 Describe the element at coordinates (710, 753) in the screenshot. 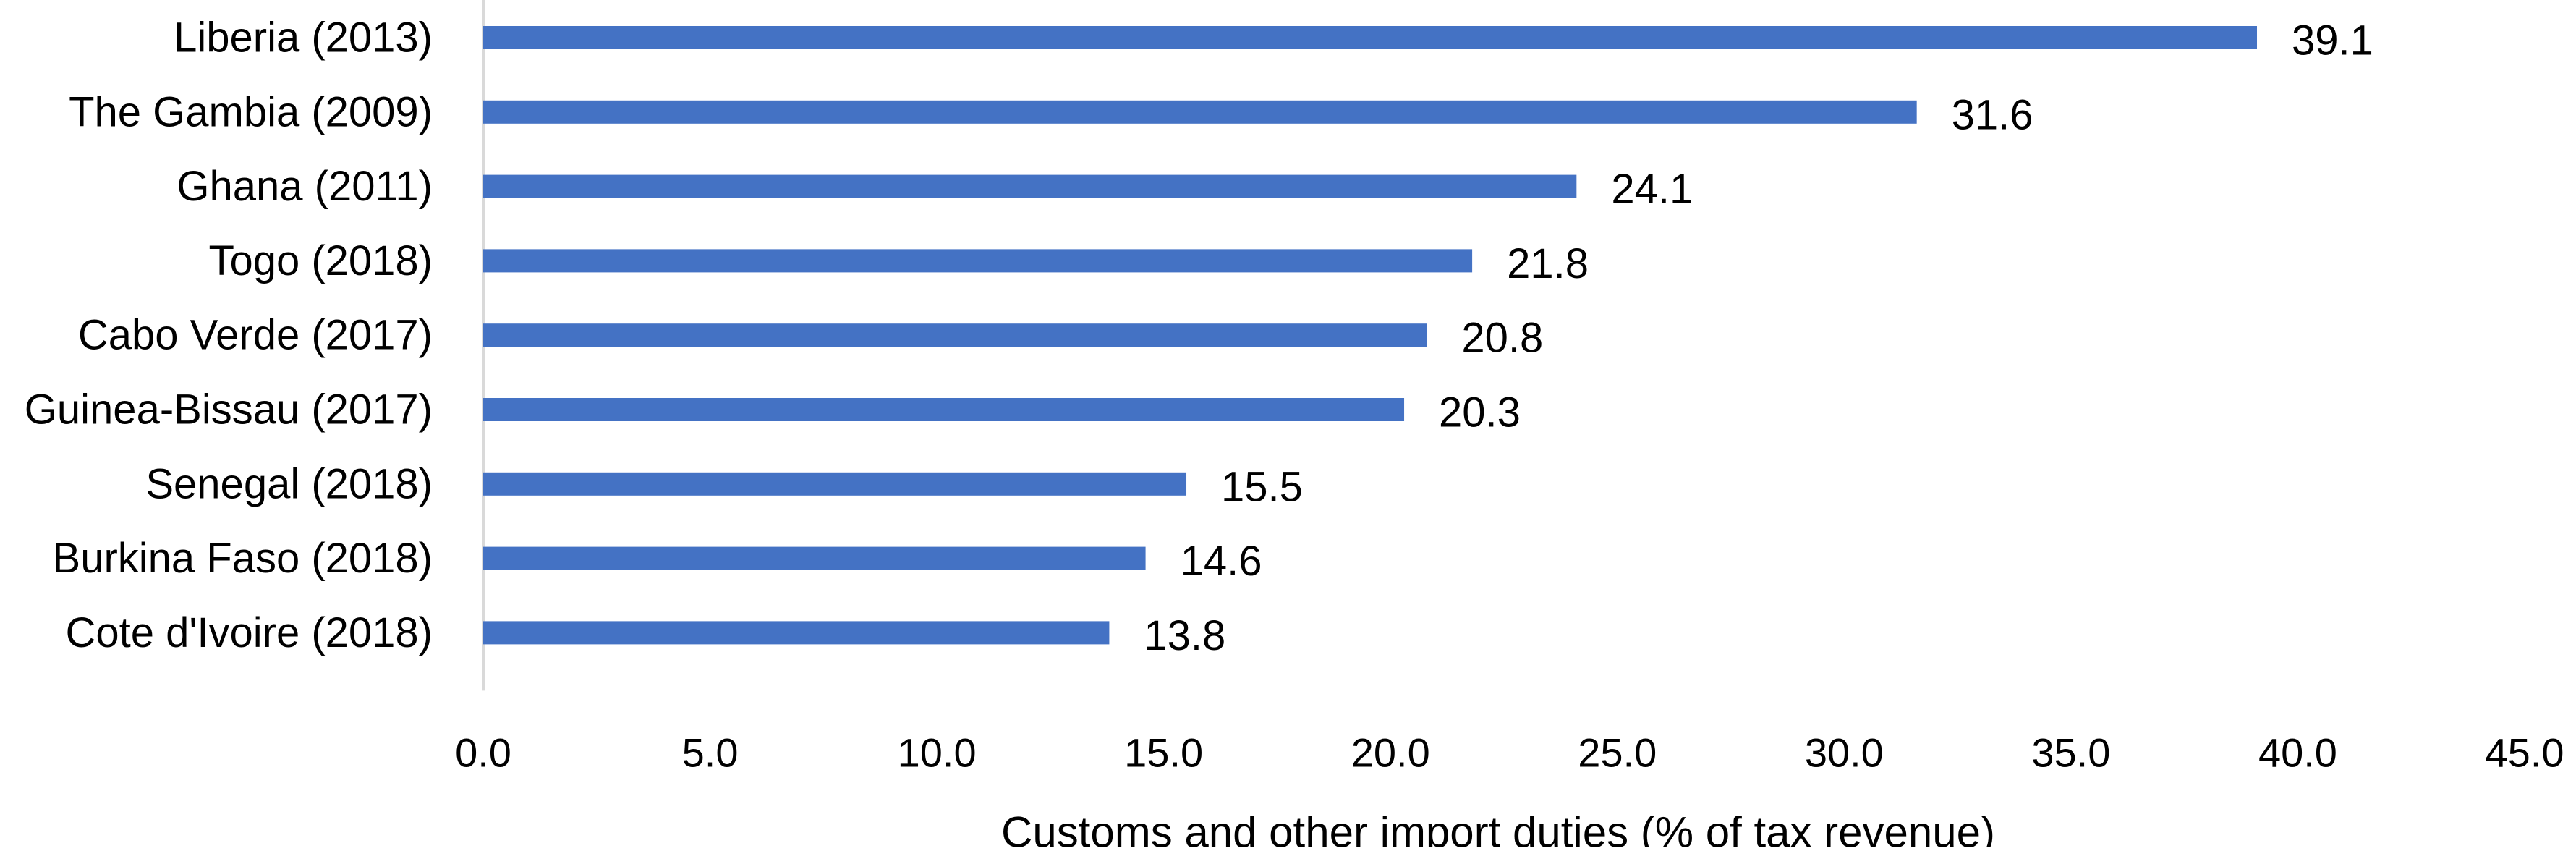

I see `x-tick-label: 5.0` at that location.